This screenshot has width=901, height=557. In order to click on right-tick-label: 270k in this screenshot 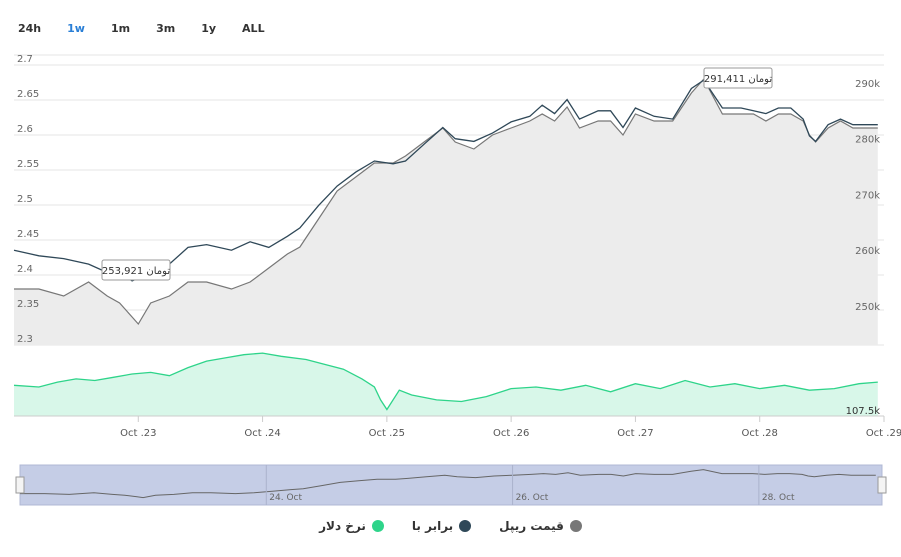, I will do `click(867, 195)`.